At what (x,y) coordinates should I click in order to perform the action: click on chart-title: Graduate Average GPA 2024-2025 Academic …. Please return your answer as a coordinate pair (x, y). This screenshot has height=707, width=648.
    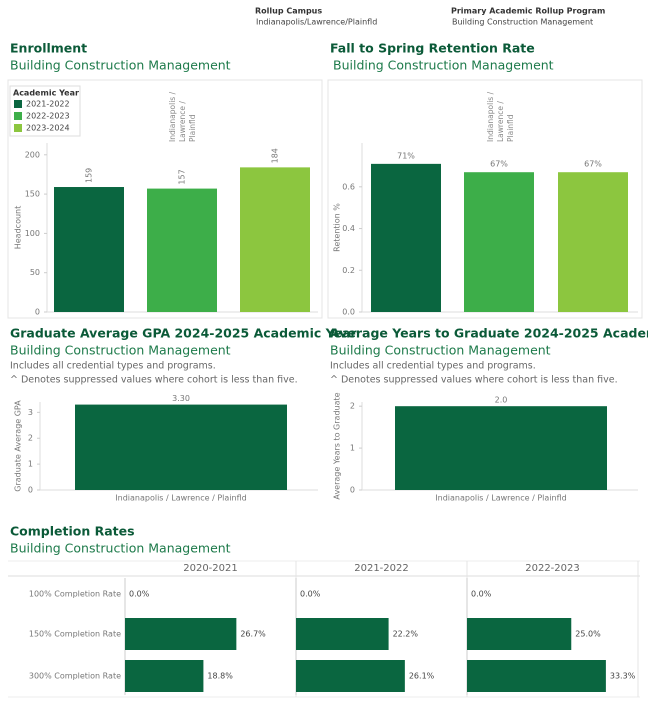
    Looking at the image, I should click on (183, 333).